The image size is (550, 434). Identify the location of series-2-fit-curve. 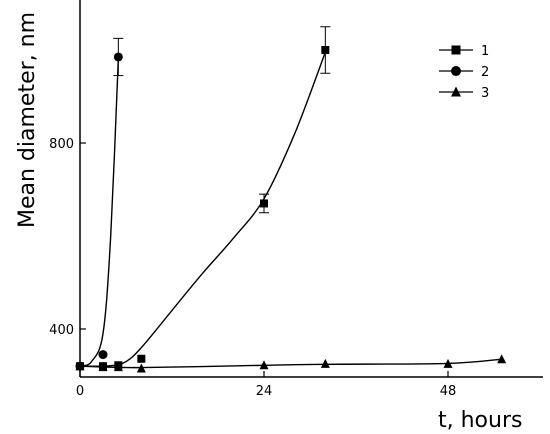
(99, 213).